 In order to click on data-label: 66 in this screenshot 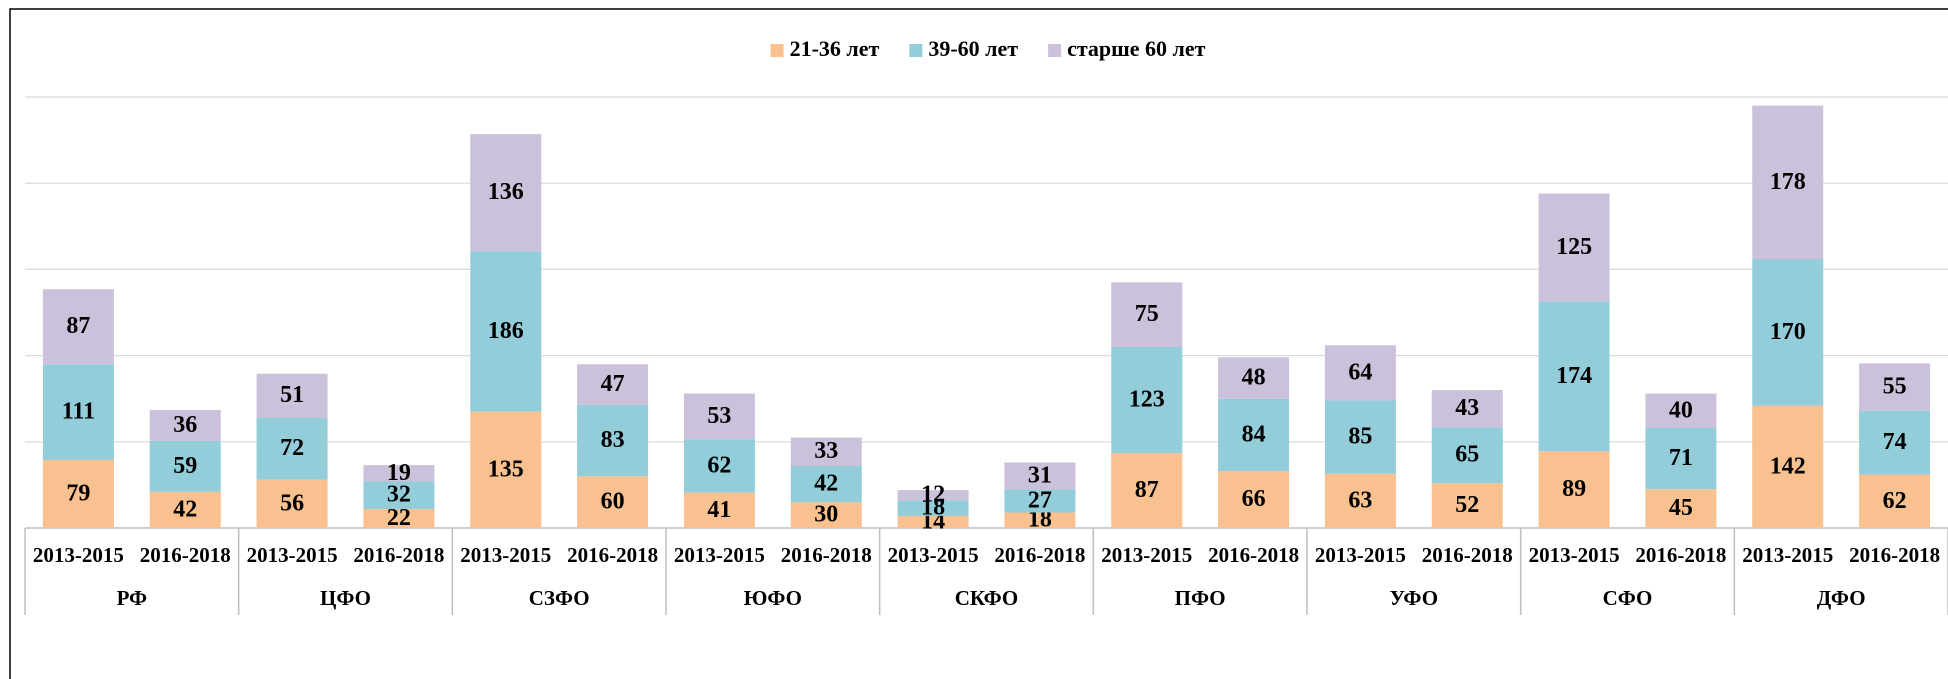, I will do `click(1254, 499)`.